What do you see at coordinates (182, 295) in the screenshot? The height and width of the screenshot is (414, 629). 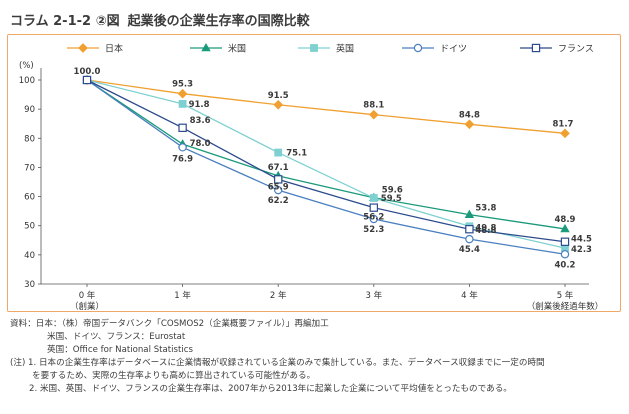 I see `x-tick-label: 1 年` at bounding box center [182, 295].